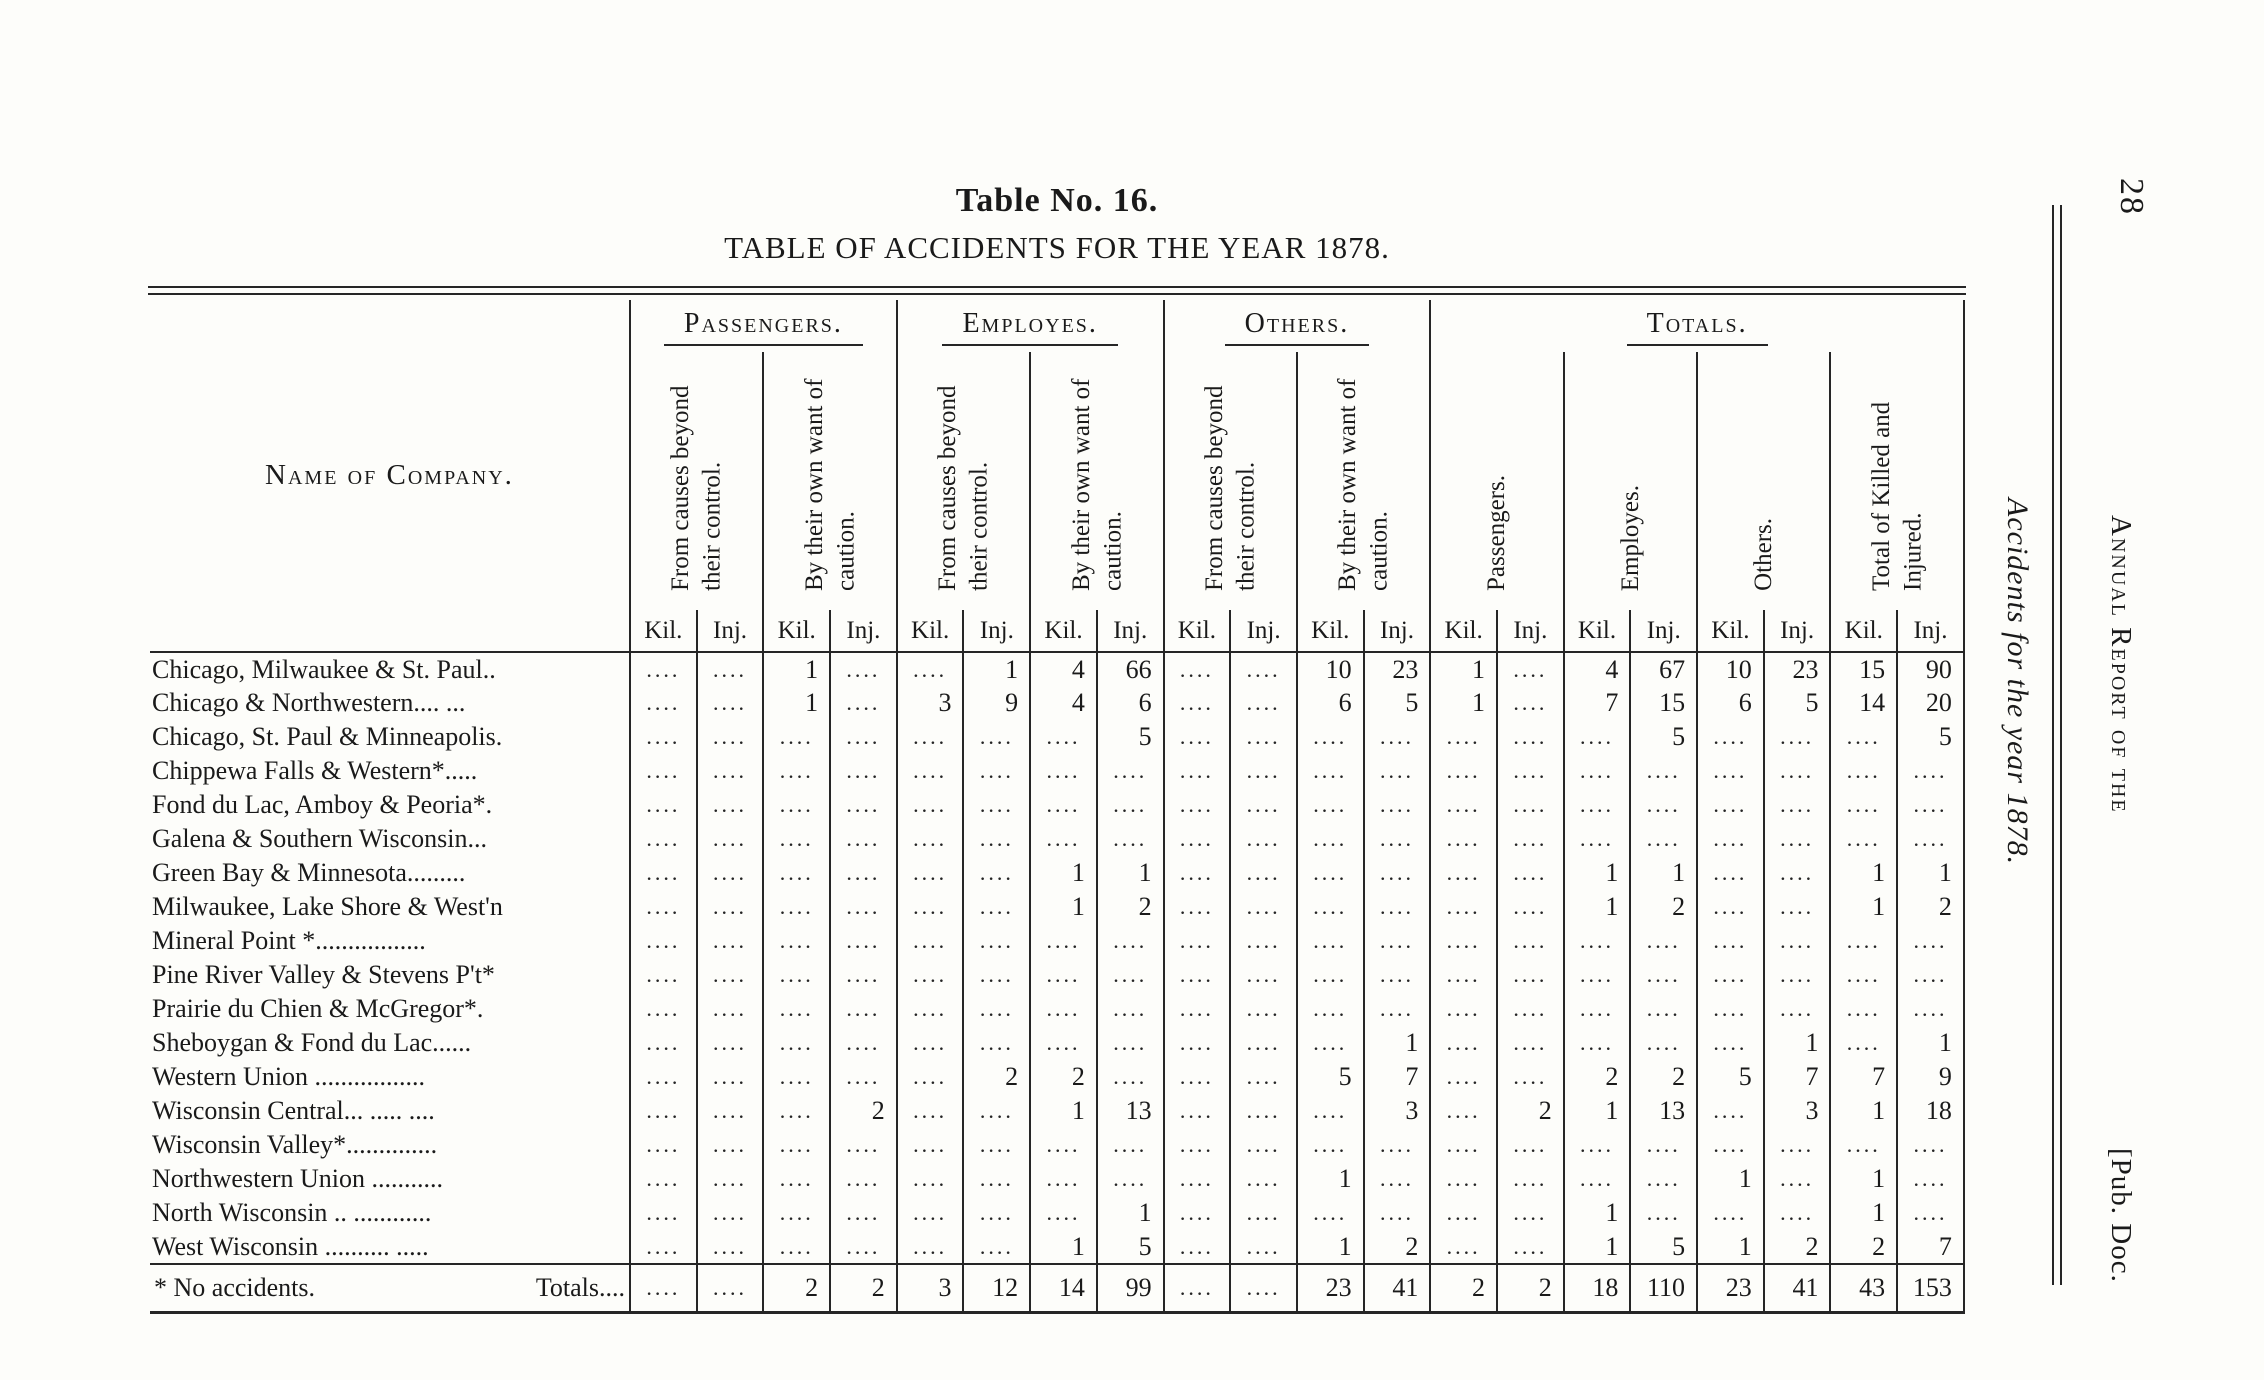 Image resolution: width=2264 pixels, height=1380 pixels. Describe the element at coordinates (963, 488) in the screenshot. I see `rotated-subheader-label: From causes beyond their control.` at that location.